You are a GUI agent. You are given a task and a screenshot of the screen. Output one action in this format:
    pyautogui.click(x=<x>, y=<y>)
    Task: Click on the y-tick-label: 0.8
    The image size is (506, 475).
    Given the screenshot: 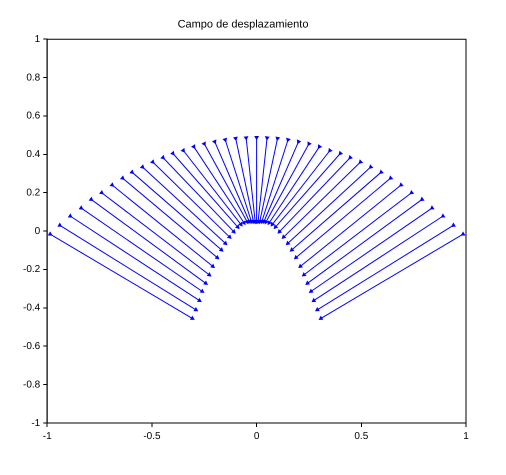 What is the action you would take?
    pyautogui.click(x=33, y=78)
    